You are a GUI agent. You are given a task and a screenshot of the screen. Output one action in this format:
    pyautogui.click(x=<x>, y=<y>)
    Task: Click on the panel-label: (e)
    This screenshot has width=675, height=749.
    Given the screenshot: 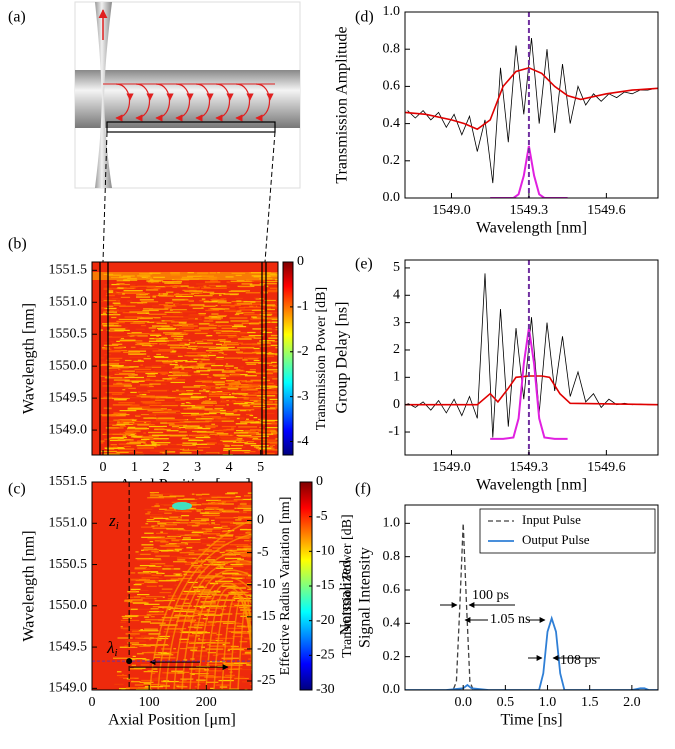 What is the action you would take?
    pyautogui.click(x=364, y=264)
    